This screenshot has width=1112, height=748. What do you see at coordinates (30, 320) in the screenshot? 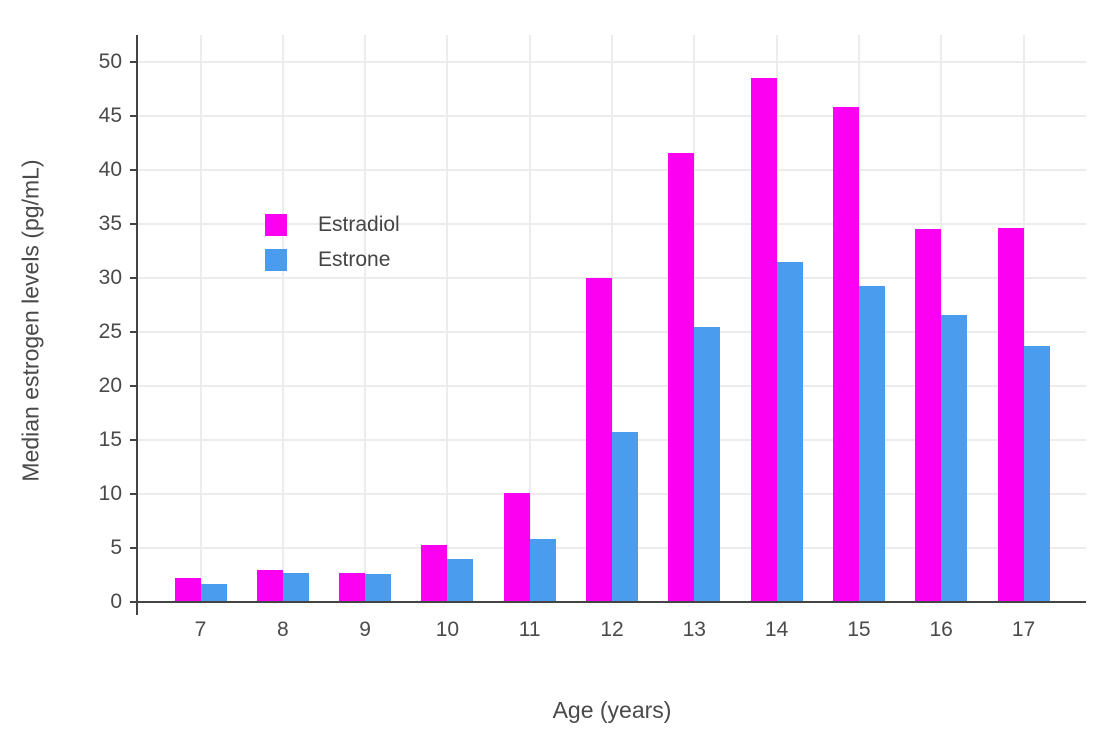
I see `y-axis-title: Median estrogen levels (pg/mL)` at bounding box center [30, 320].